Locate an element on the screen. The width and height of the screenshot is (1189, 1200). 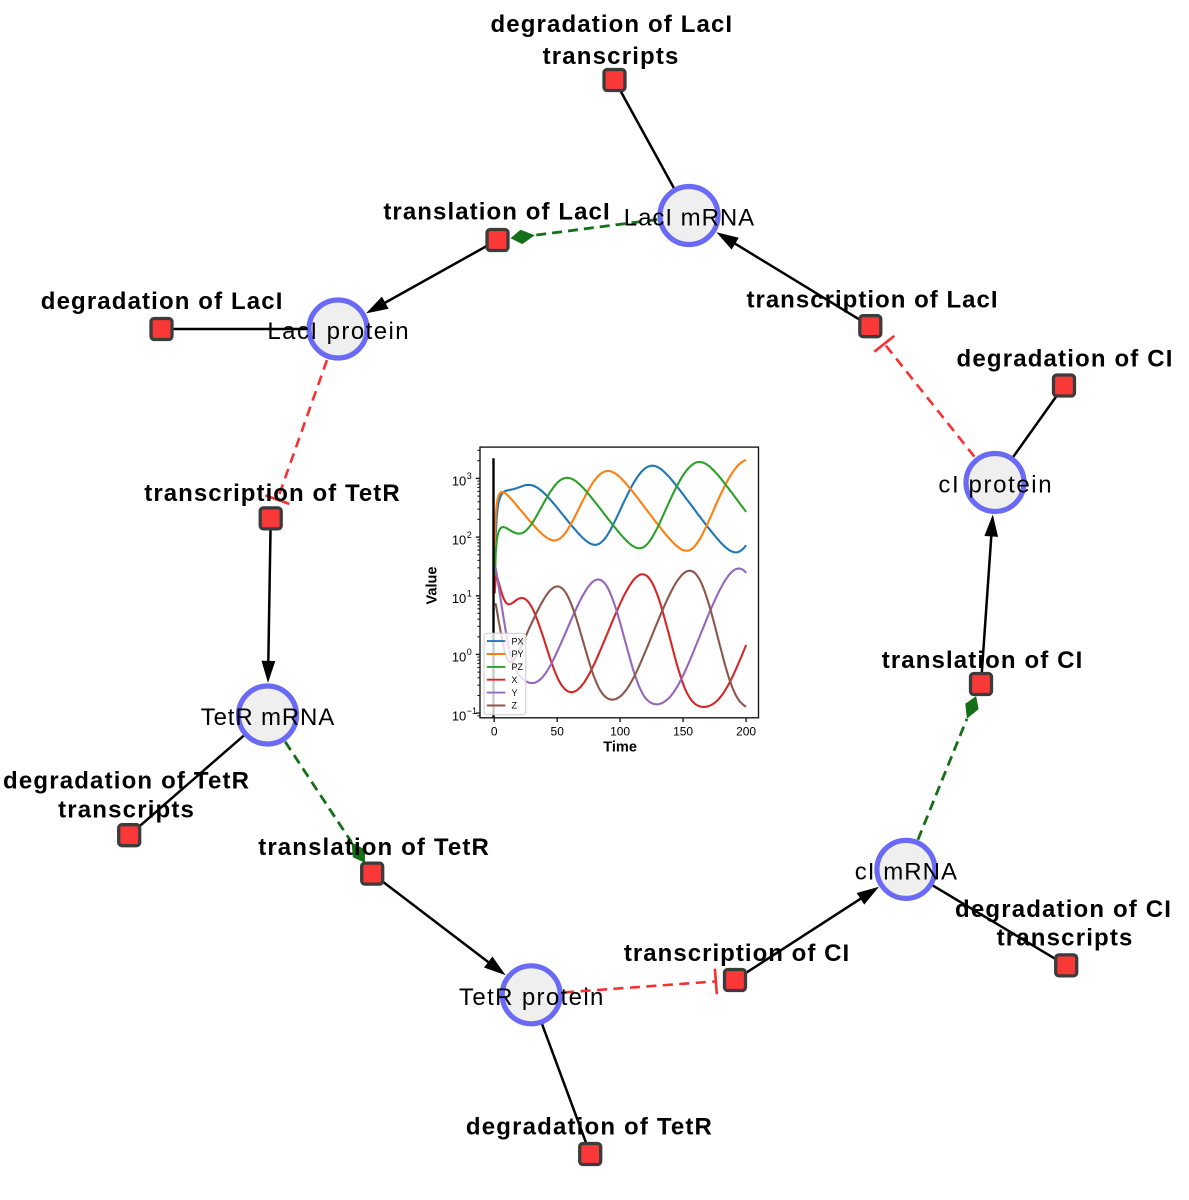
svg-text: Time is located at coordinates (620, 748).